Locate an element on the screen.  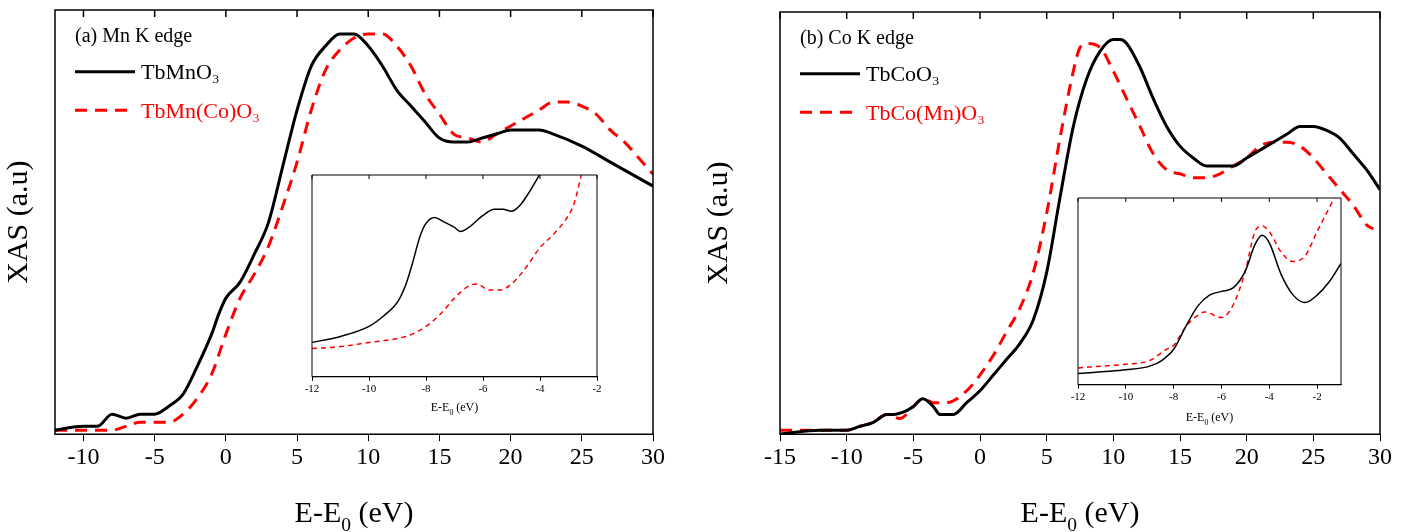
annotation: (a) Mn K edge is located at coordinates (134, 35).